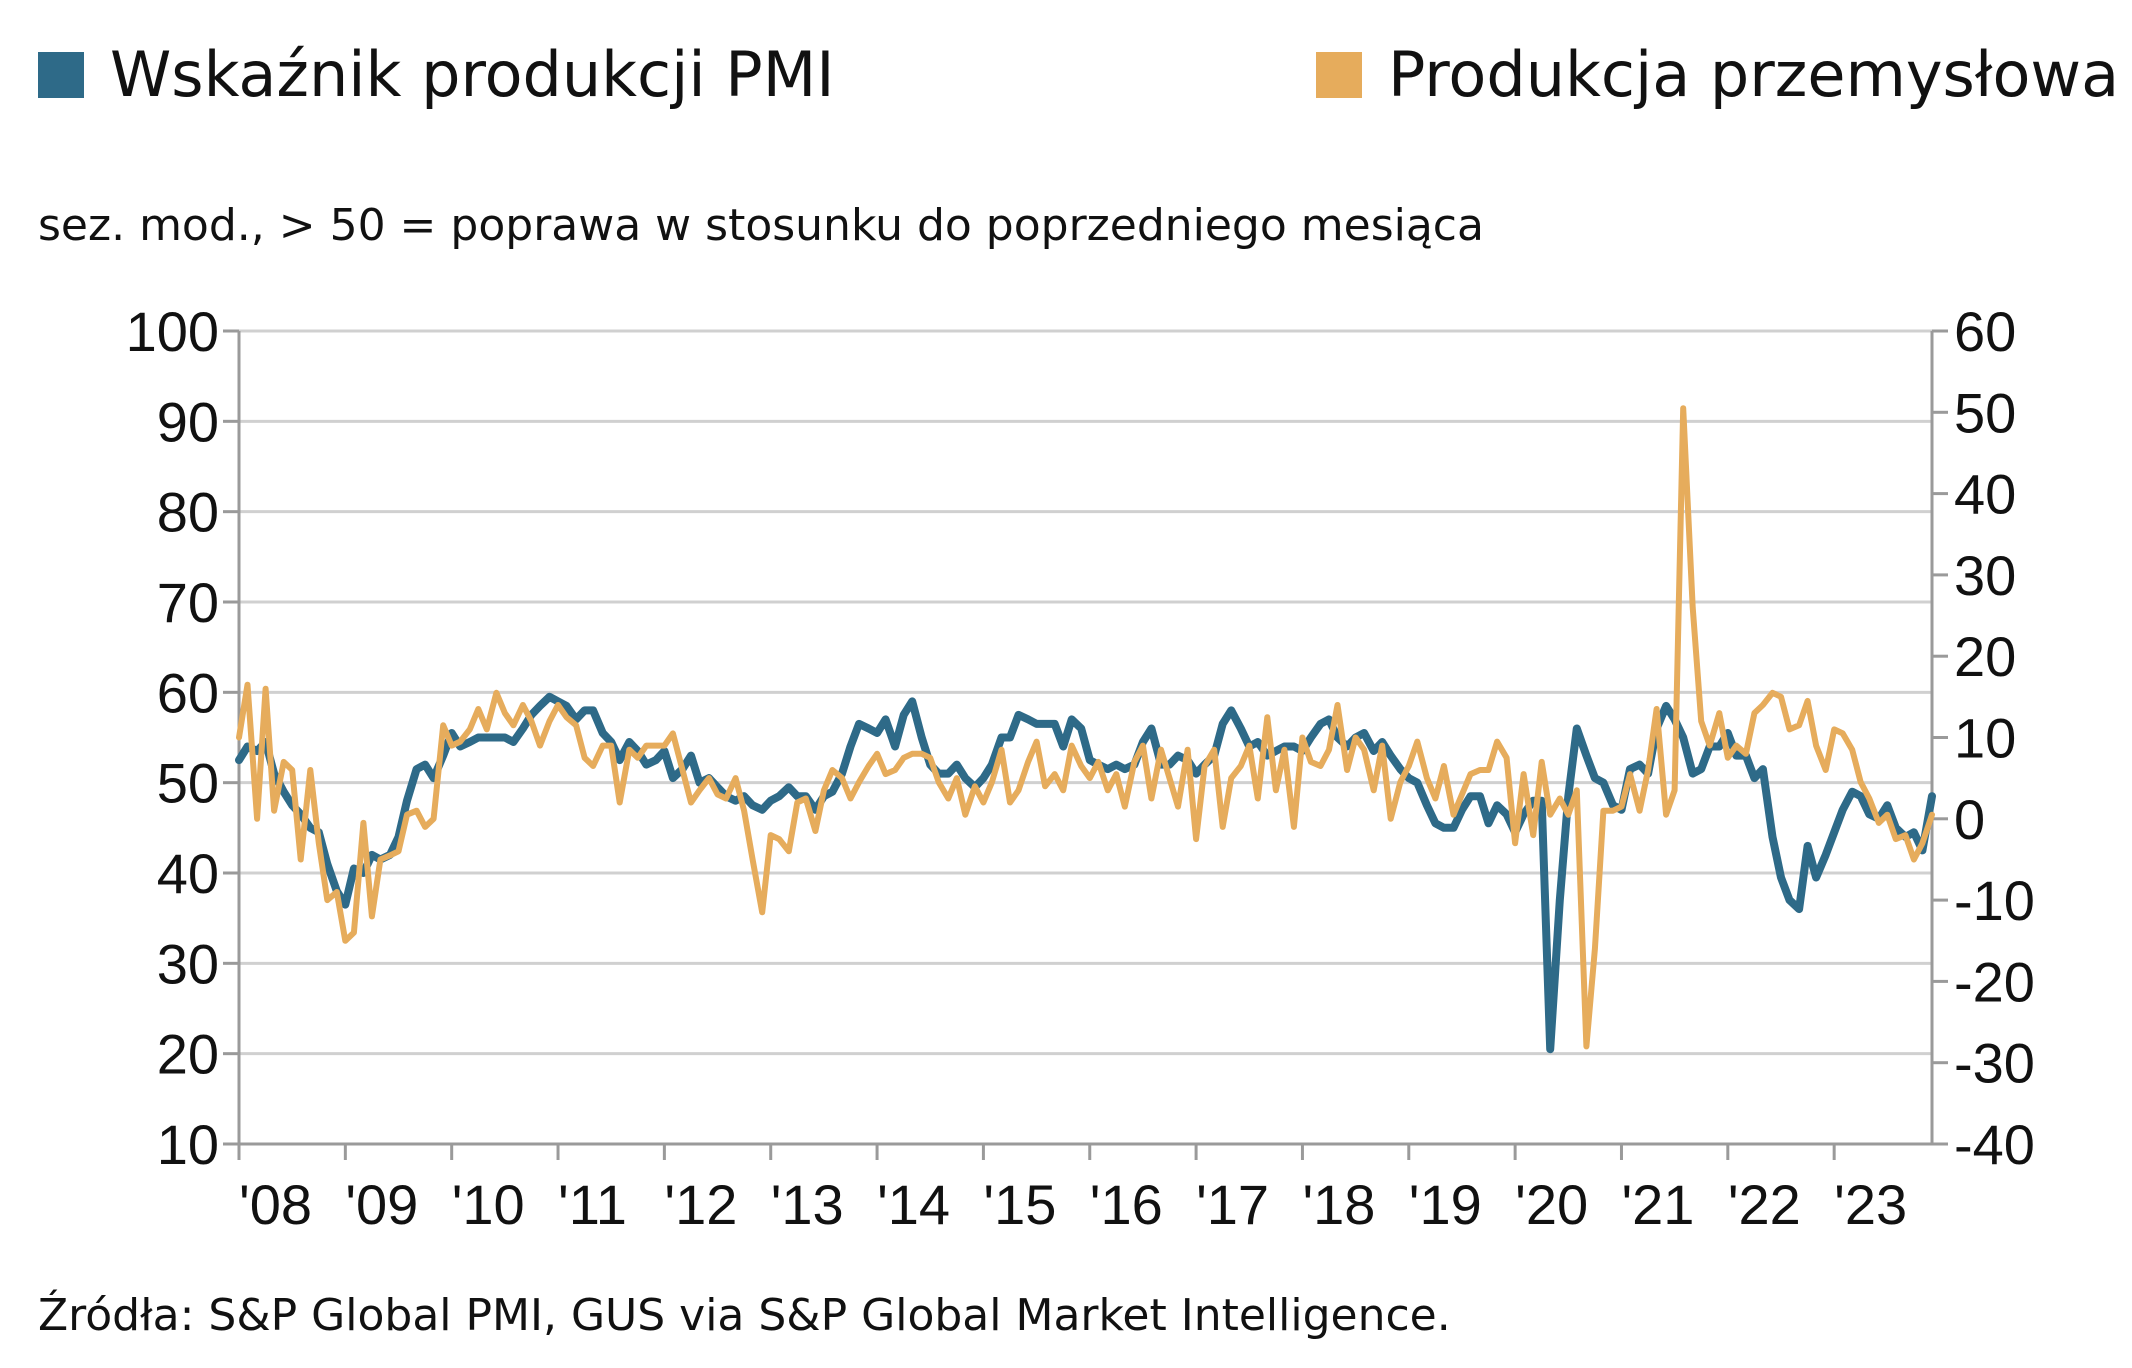  I want to click on x-axis-tick-label: '22, so click(1764, 1204).